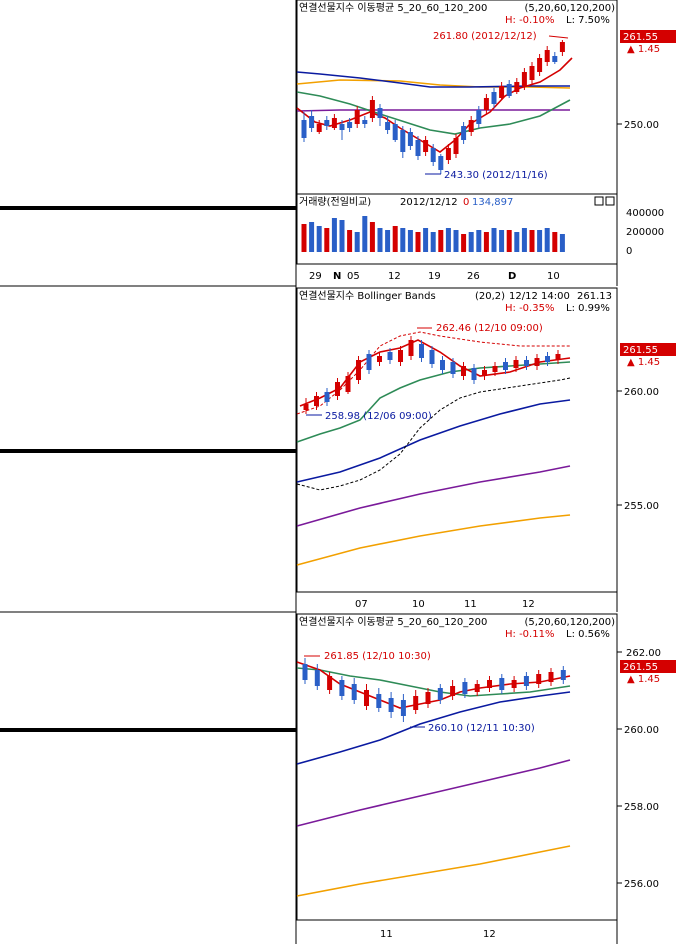 The height and width of the screenshot is (944, 677). What do you see at coordinates (337, 276) in the screenshot?
I see `x-tick-label: N` at bounding box center [337, 276].